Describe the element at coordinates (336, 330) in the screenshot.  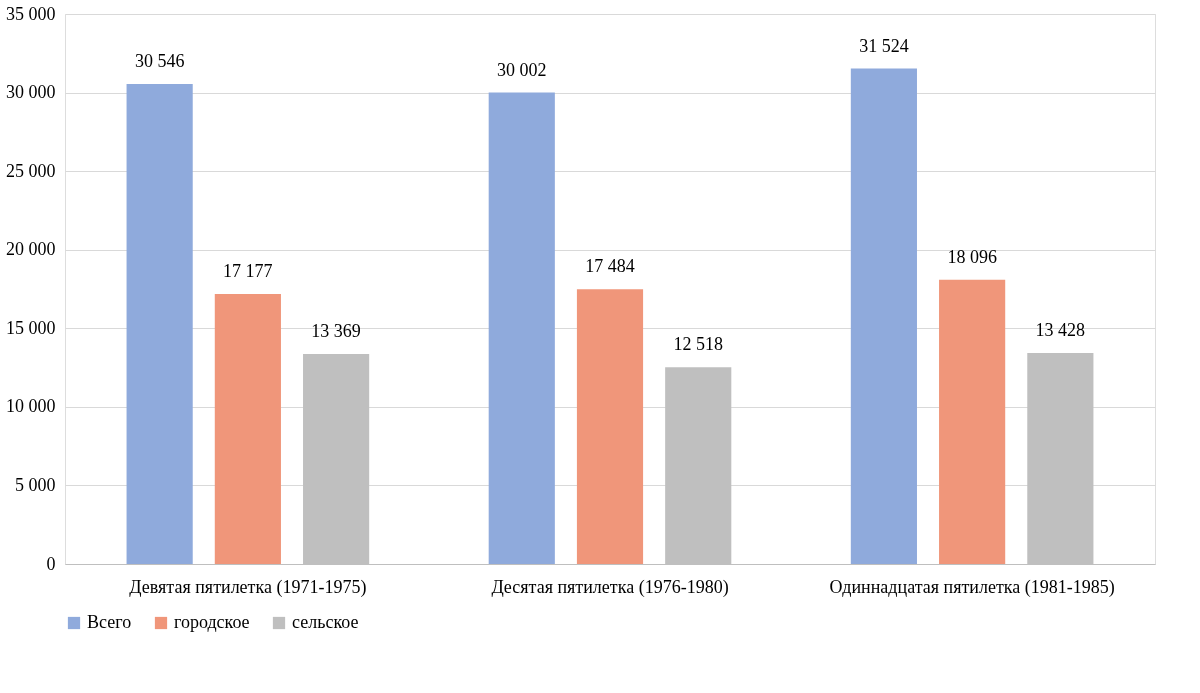
I see `data-label: 13 369` at that location.